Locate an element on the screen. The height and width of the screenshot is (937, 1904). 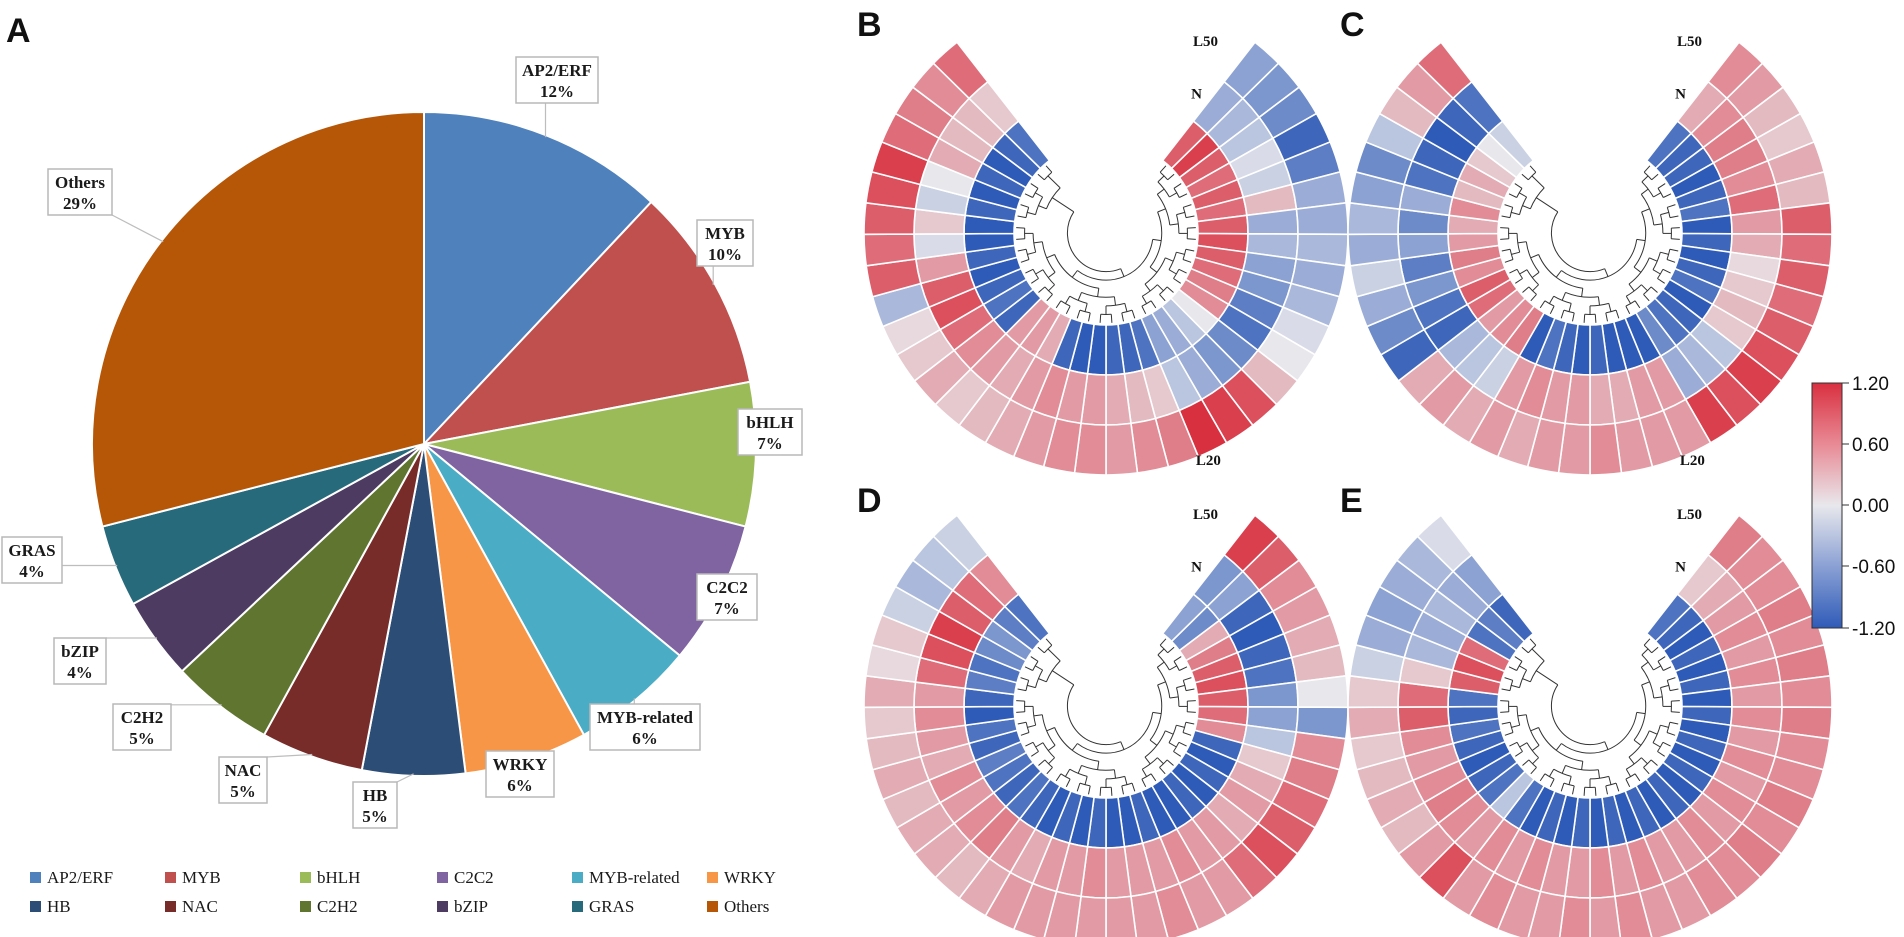
heat-cell-l20 is located at coordinates (1444, 70).